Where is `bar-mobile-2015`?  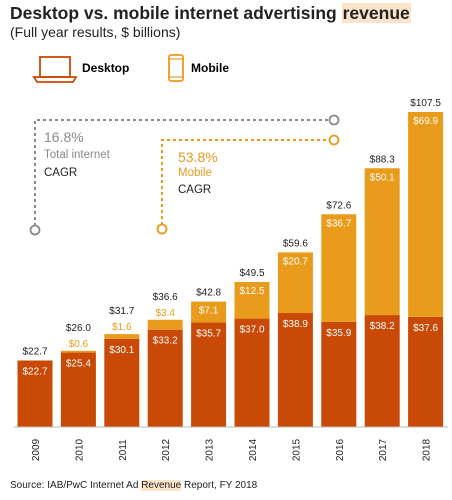 bar-mobile-2015 is located at coordinates (295, 283).